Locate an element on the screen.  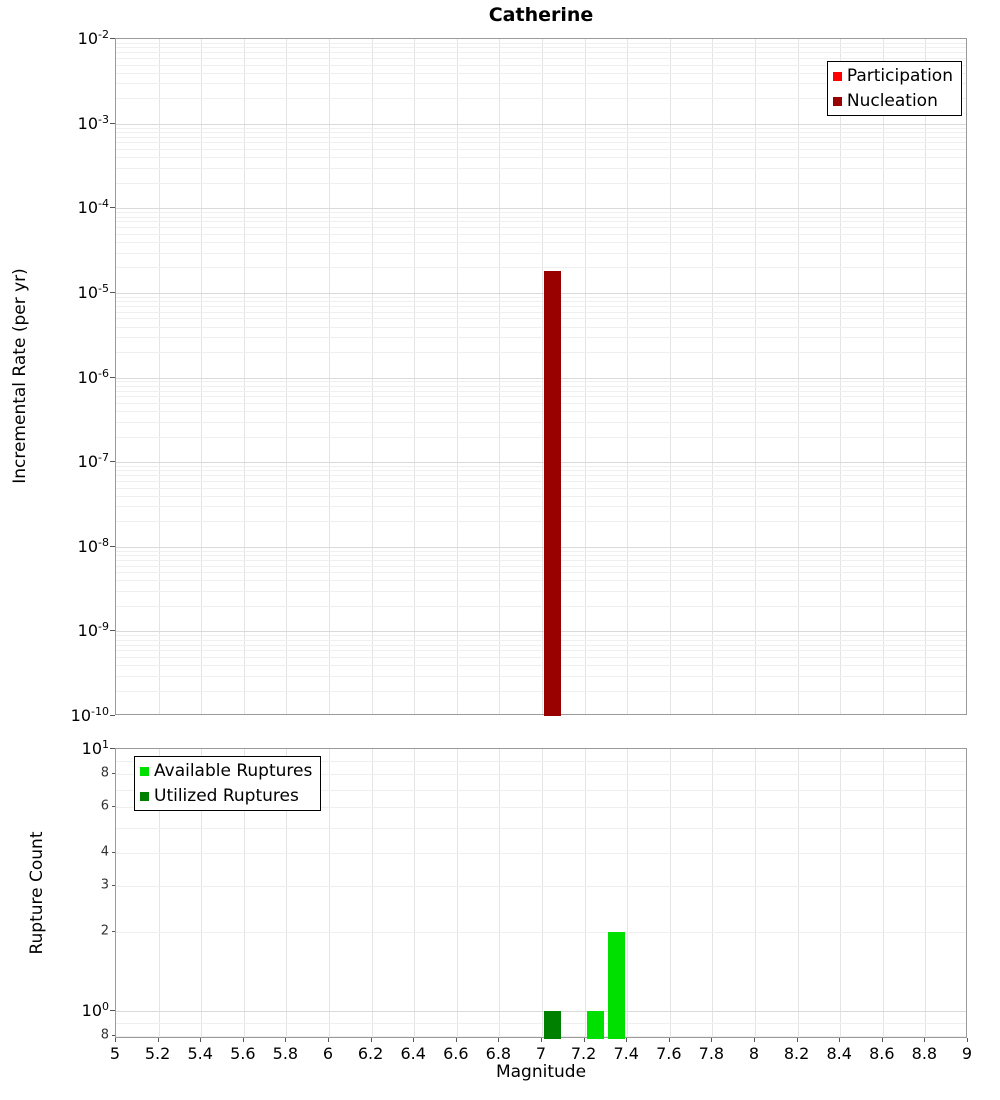
y-tick-label: 10⁻³ is located at coordinates (93, 122).